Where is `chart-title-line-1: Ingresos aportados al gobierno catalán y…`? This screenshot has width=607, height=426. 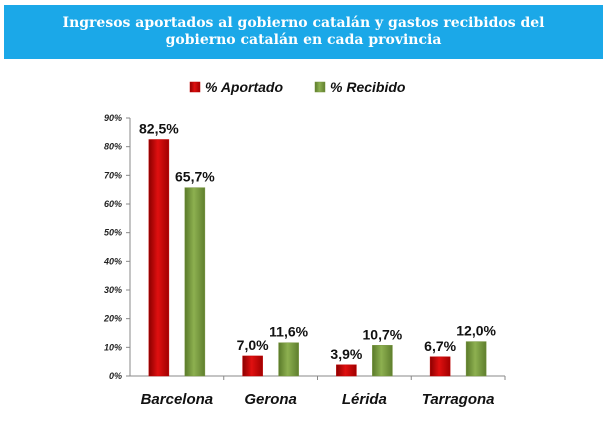
chart-title-line-1: Ingresos aportados al gobierno catalán y… is located at coordinates (303, 23).